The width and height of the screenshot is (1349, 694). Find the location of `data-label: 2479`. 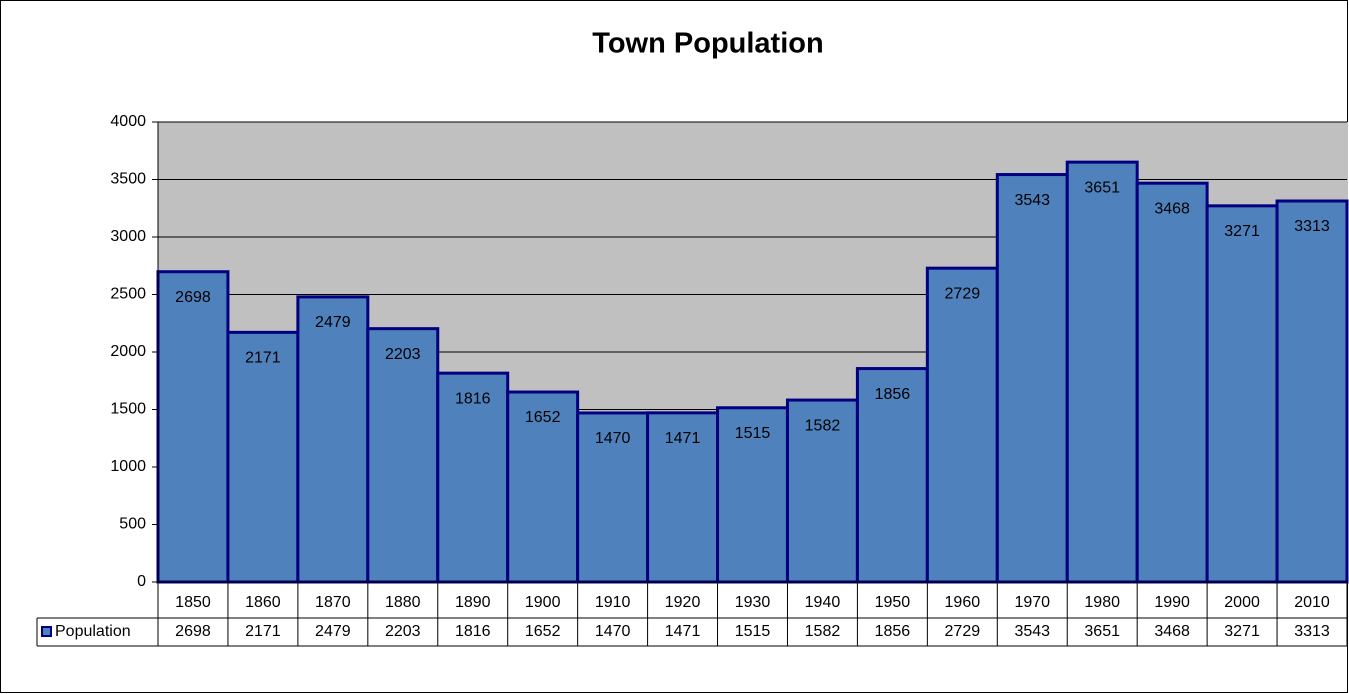

data-label: 2479 is located at coordinates (333, 322).